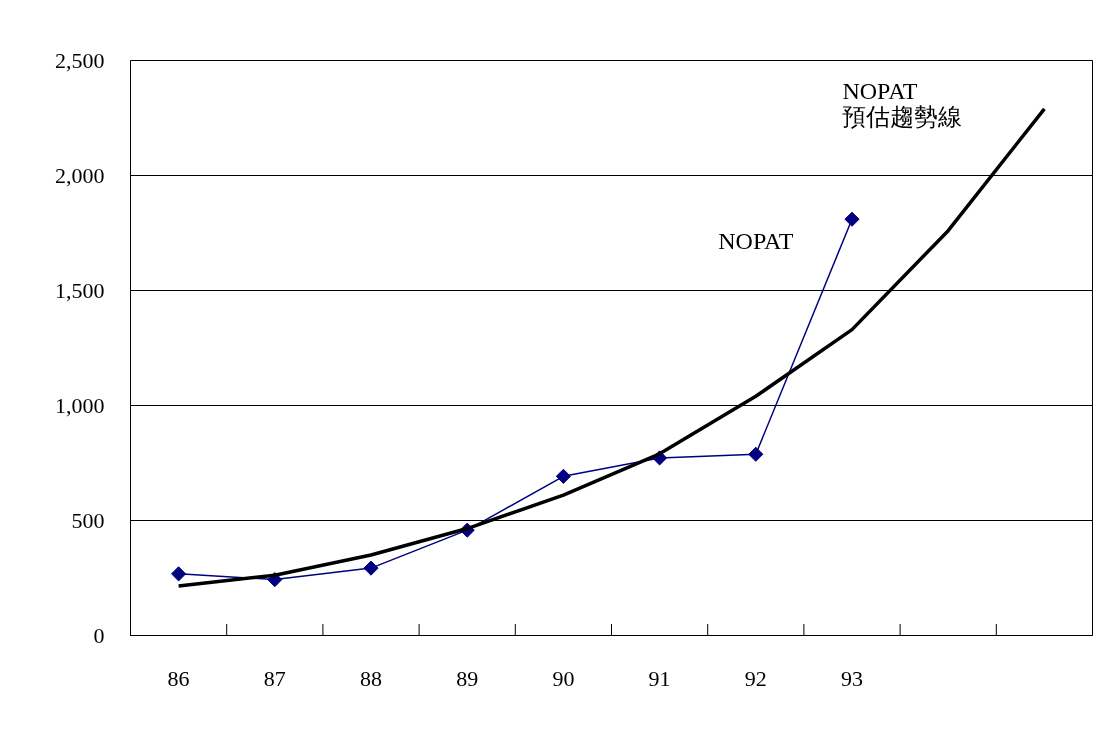 The width and height of the screenshot is (1116, 736). I want to click on y-tick-label: 1,500, so click(80, 290).